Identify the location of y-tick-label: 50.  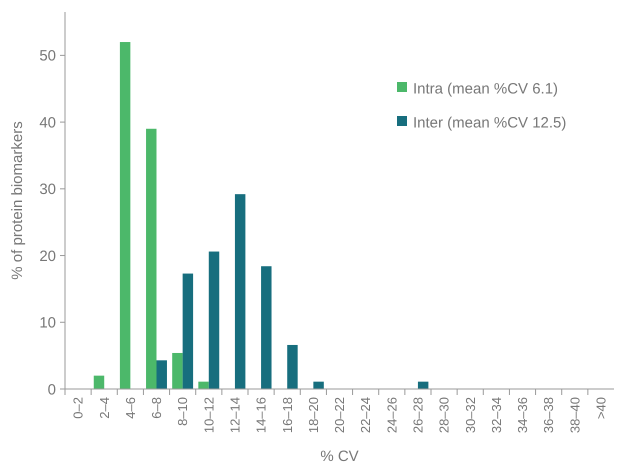
(47, 56).